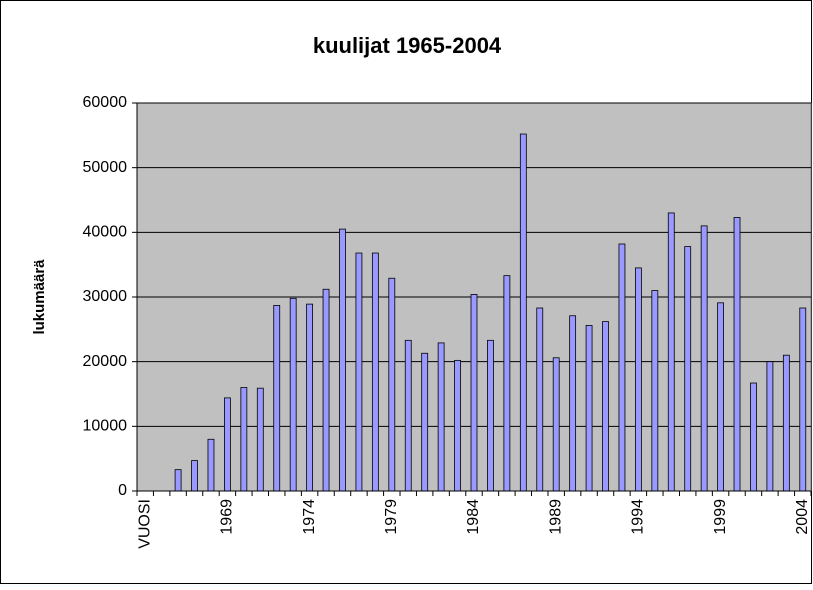  I want to click on y-tick-label: 0, so click(122, 490).